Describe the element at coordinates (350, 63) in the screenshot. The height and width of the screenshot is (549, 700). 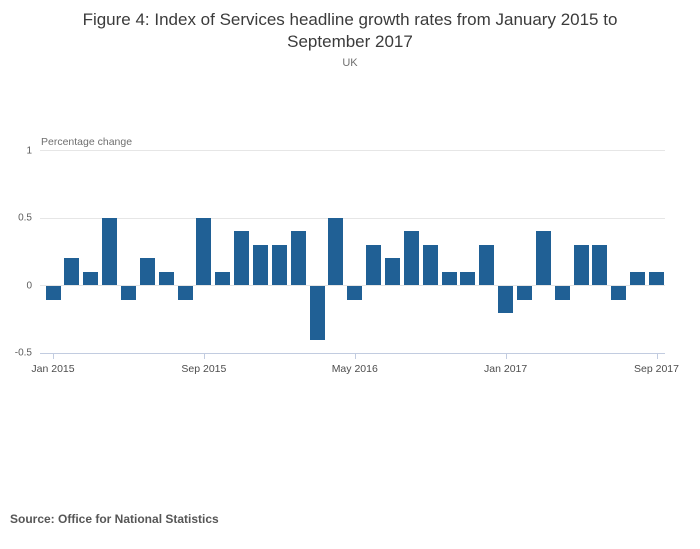
I see `chart-subtitle: UK` at that location.